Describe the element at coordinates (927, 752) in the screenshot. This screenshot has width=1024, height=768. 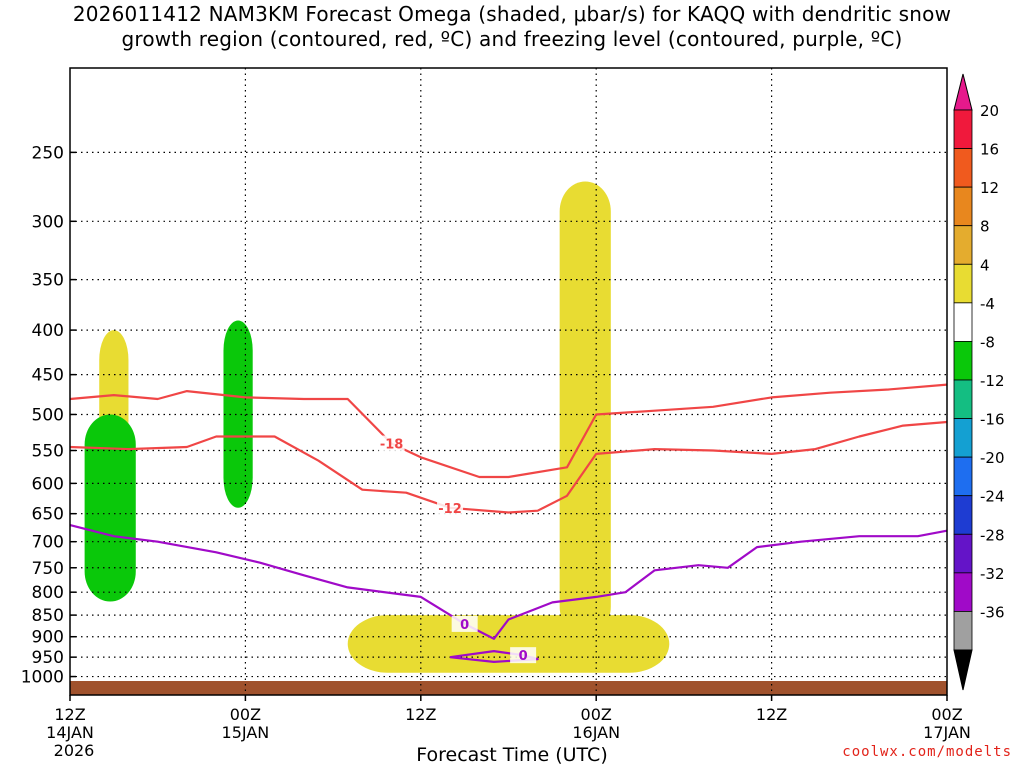
I see `credit-link: coolwx.com/modelts` at that location.